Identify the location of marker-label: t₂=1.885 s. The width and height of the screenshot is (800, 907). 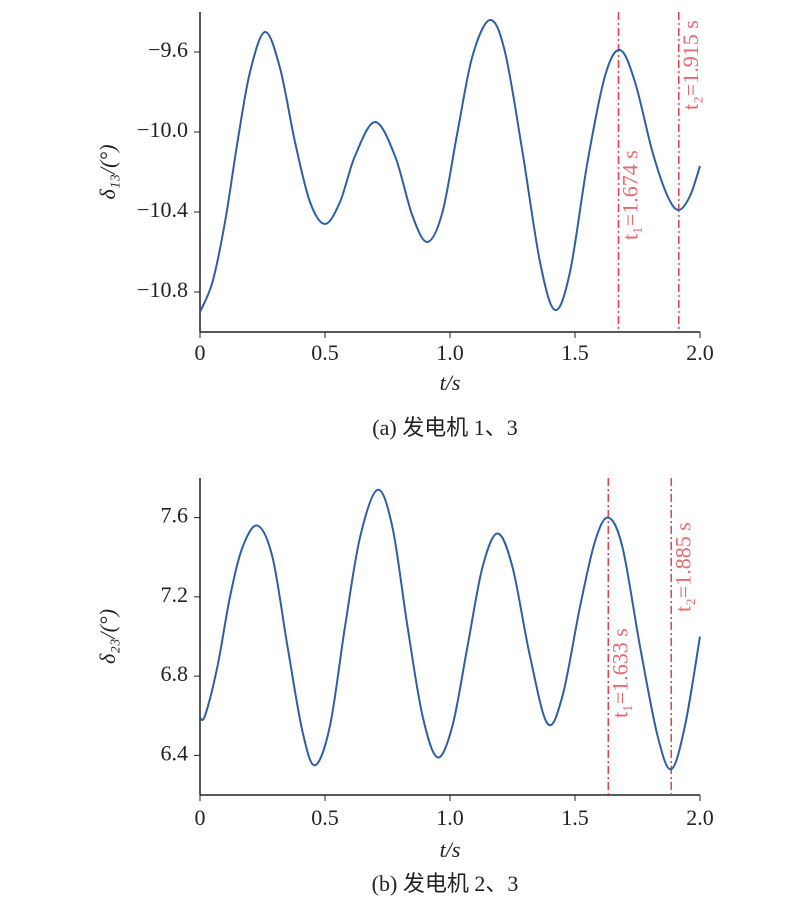
(682, 567).